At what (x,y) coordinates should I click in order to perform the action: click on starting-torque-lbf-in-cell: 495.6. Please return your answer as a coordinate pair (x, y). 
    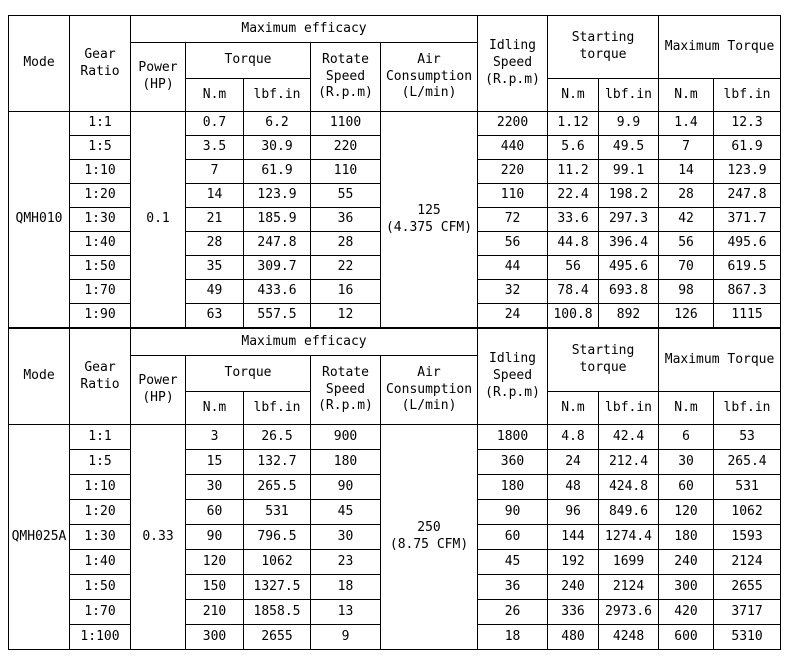
    Looking at the image, I should click on (629, 267).